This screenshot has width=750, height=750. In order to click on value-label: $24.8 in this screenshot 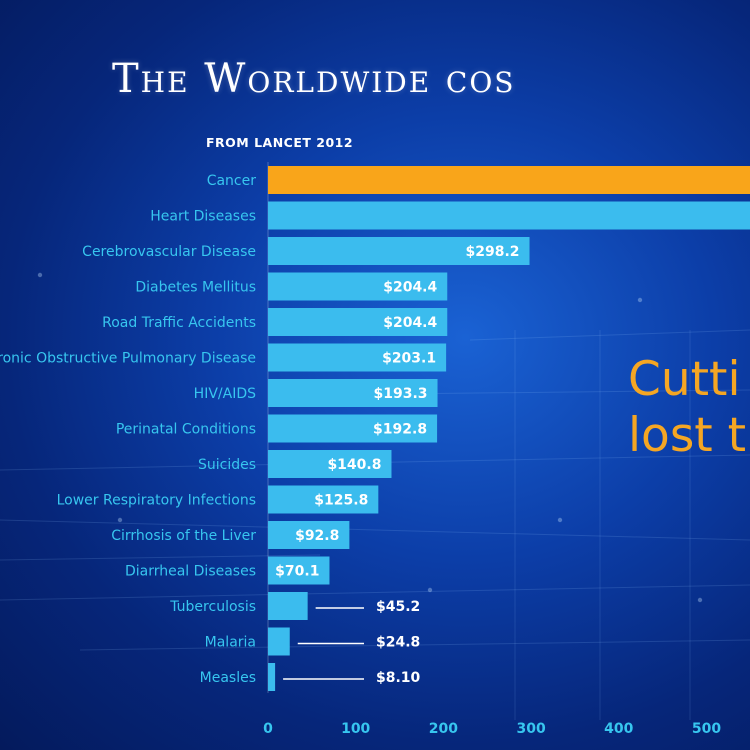, I will do `click(398, 643)`.